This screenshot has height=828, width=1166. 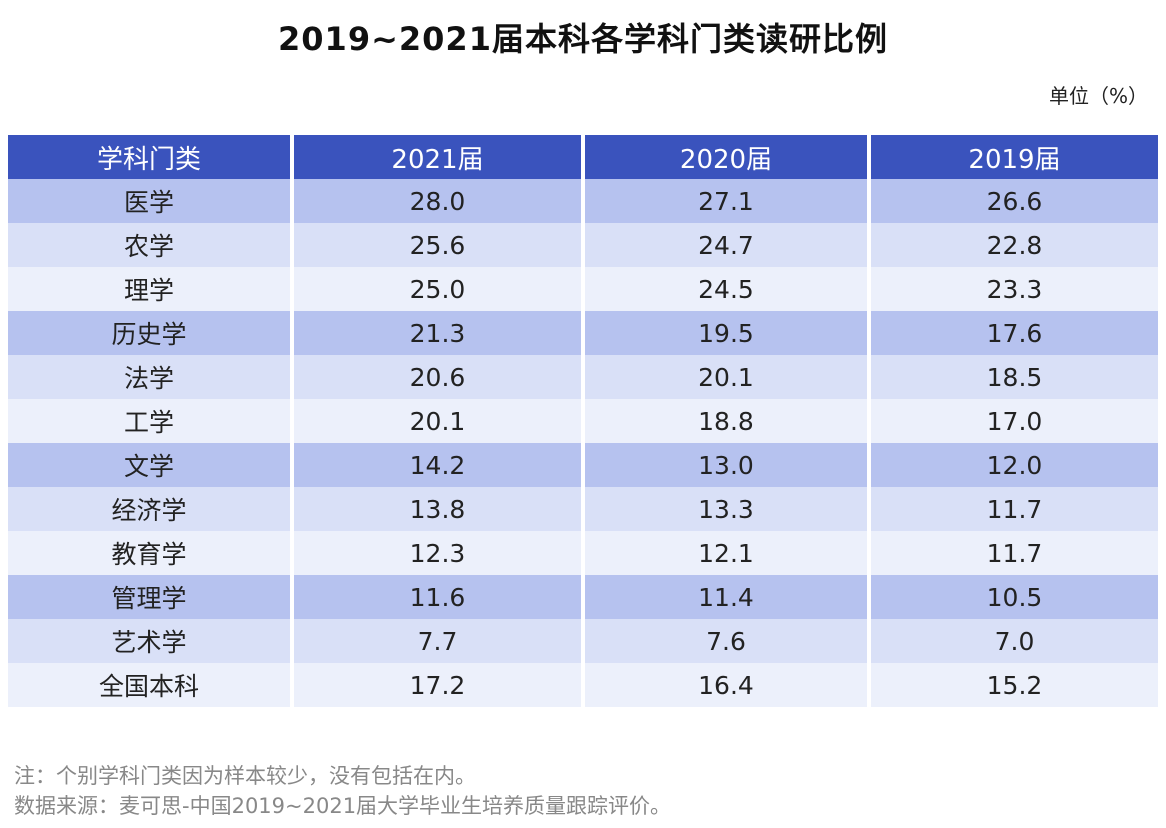 I want to click on table-row: 工学 20.1 18.8 17.0, so click(x=583, y=421).